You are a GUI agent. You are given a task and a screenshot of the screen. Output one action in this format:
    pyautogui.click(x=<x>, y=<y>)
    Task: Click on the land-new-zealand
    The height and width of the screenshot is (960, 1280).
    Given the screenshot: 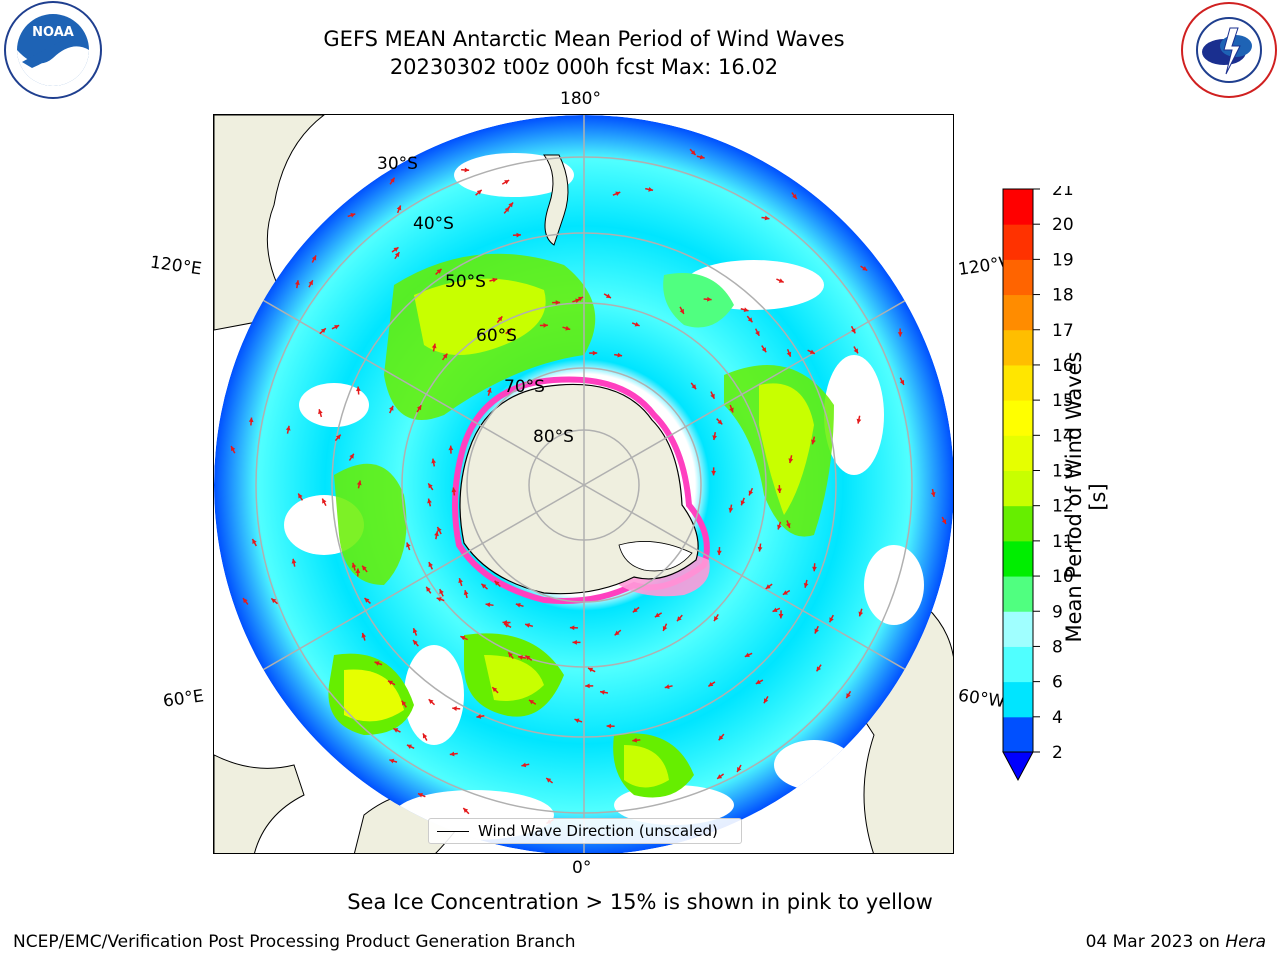 What is the action you would take?
    pyautogui.click(x=556, y=200)
    